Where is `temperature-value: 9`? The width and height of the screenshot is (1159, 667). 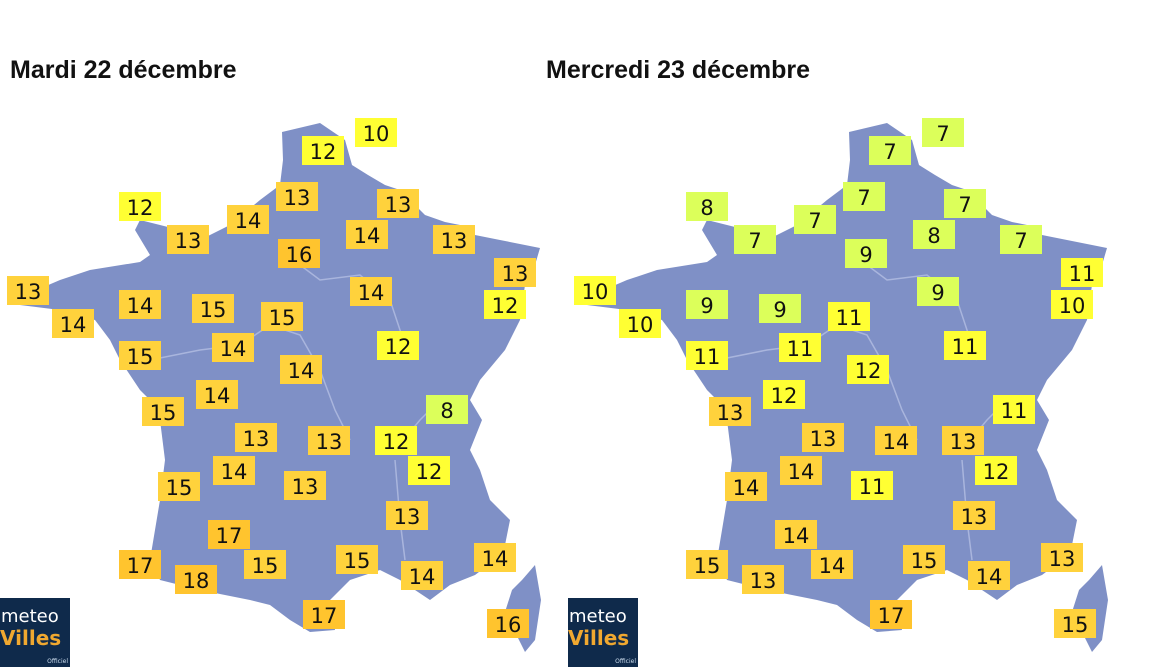 temperature-value: 9 is located at coordinates (865, 255).